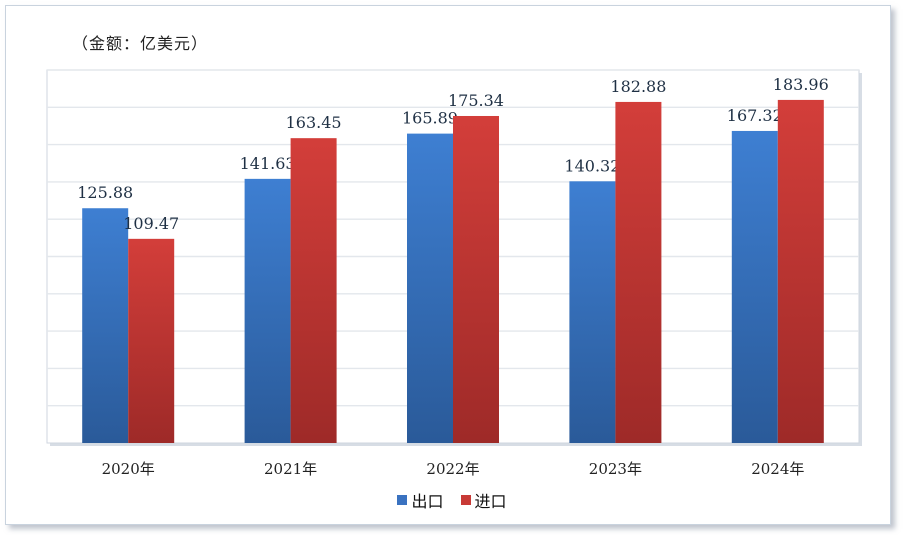  Describe the element at coordinates (452, 469) in the screenshot. I see `x-tick-label: 2022年` at that location.